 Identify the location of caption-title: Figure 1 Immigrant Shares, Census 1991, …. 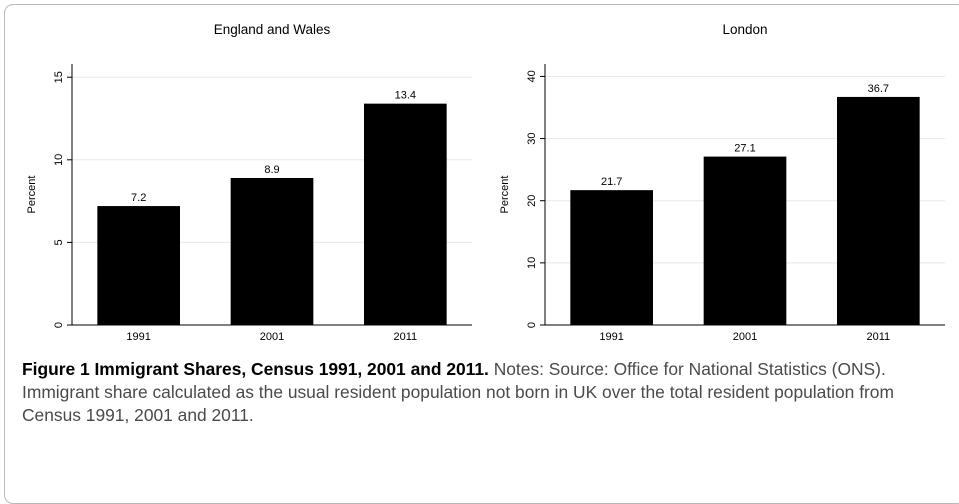
(255, 369).